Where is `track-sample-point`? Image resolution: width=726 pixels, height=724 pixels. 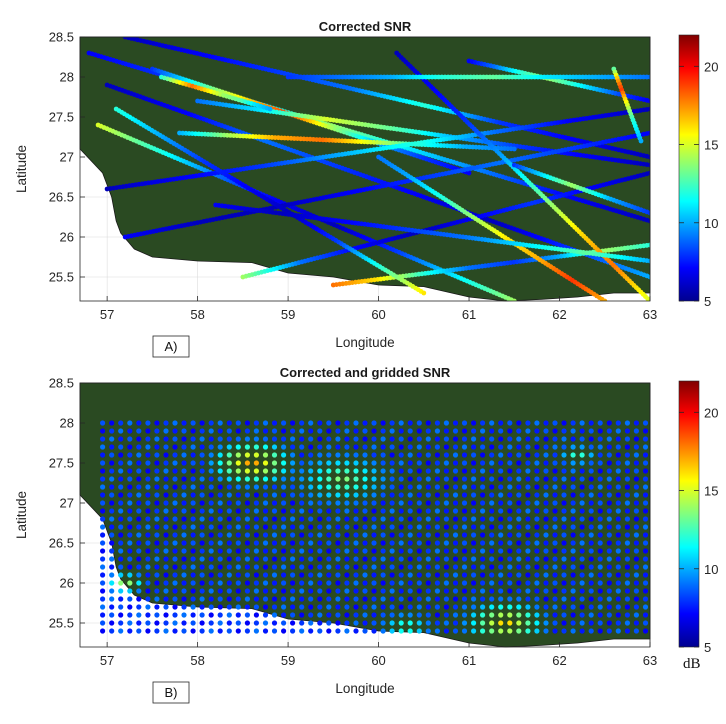 track-sample-point is located at coordinates (514, 149).